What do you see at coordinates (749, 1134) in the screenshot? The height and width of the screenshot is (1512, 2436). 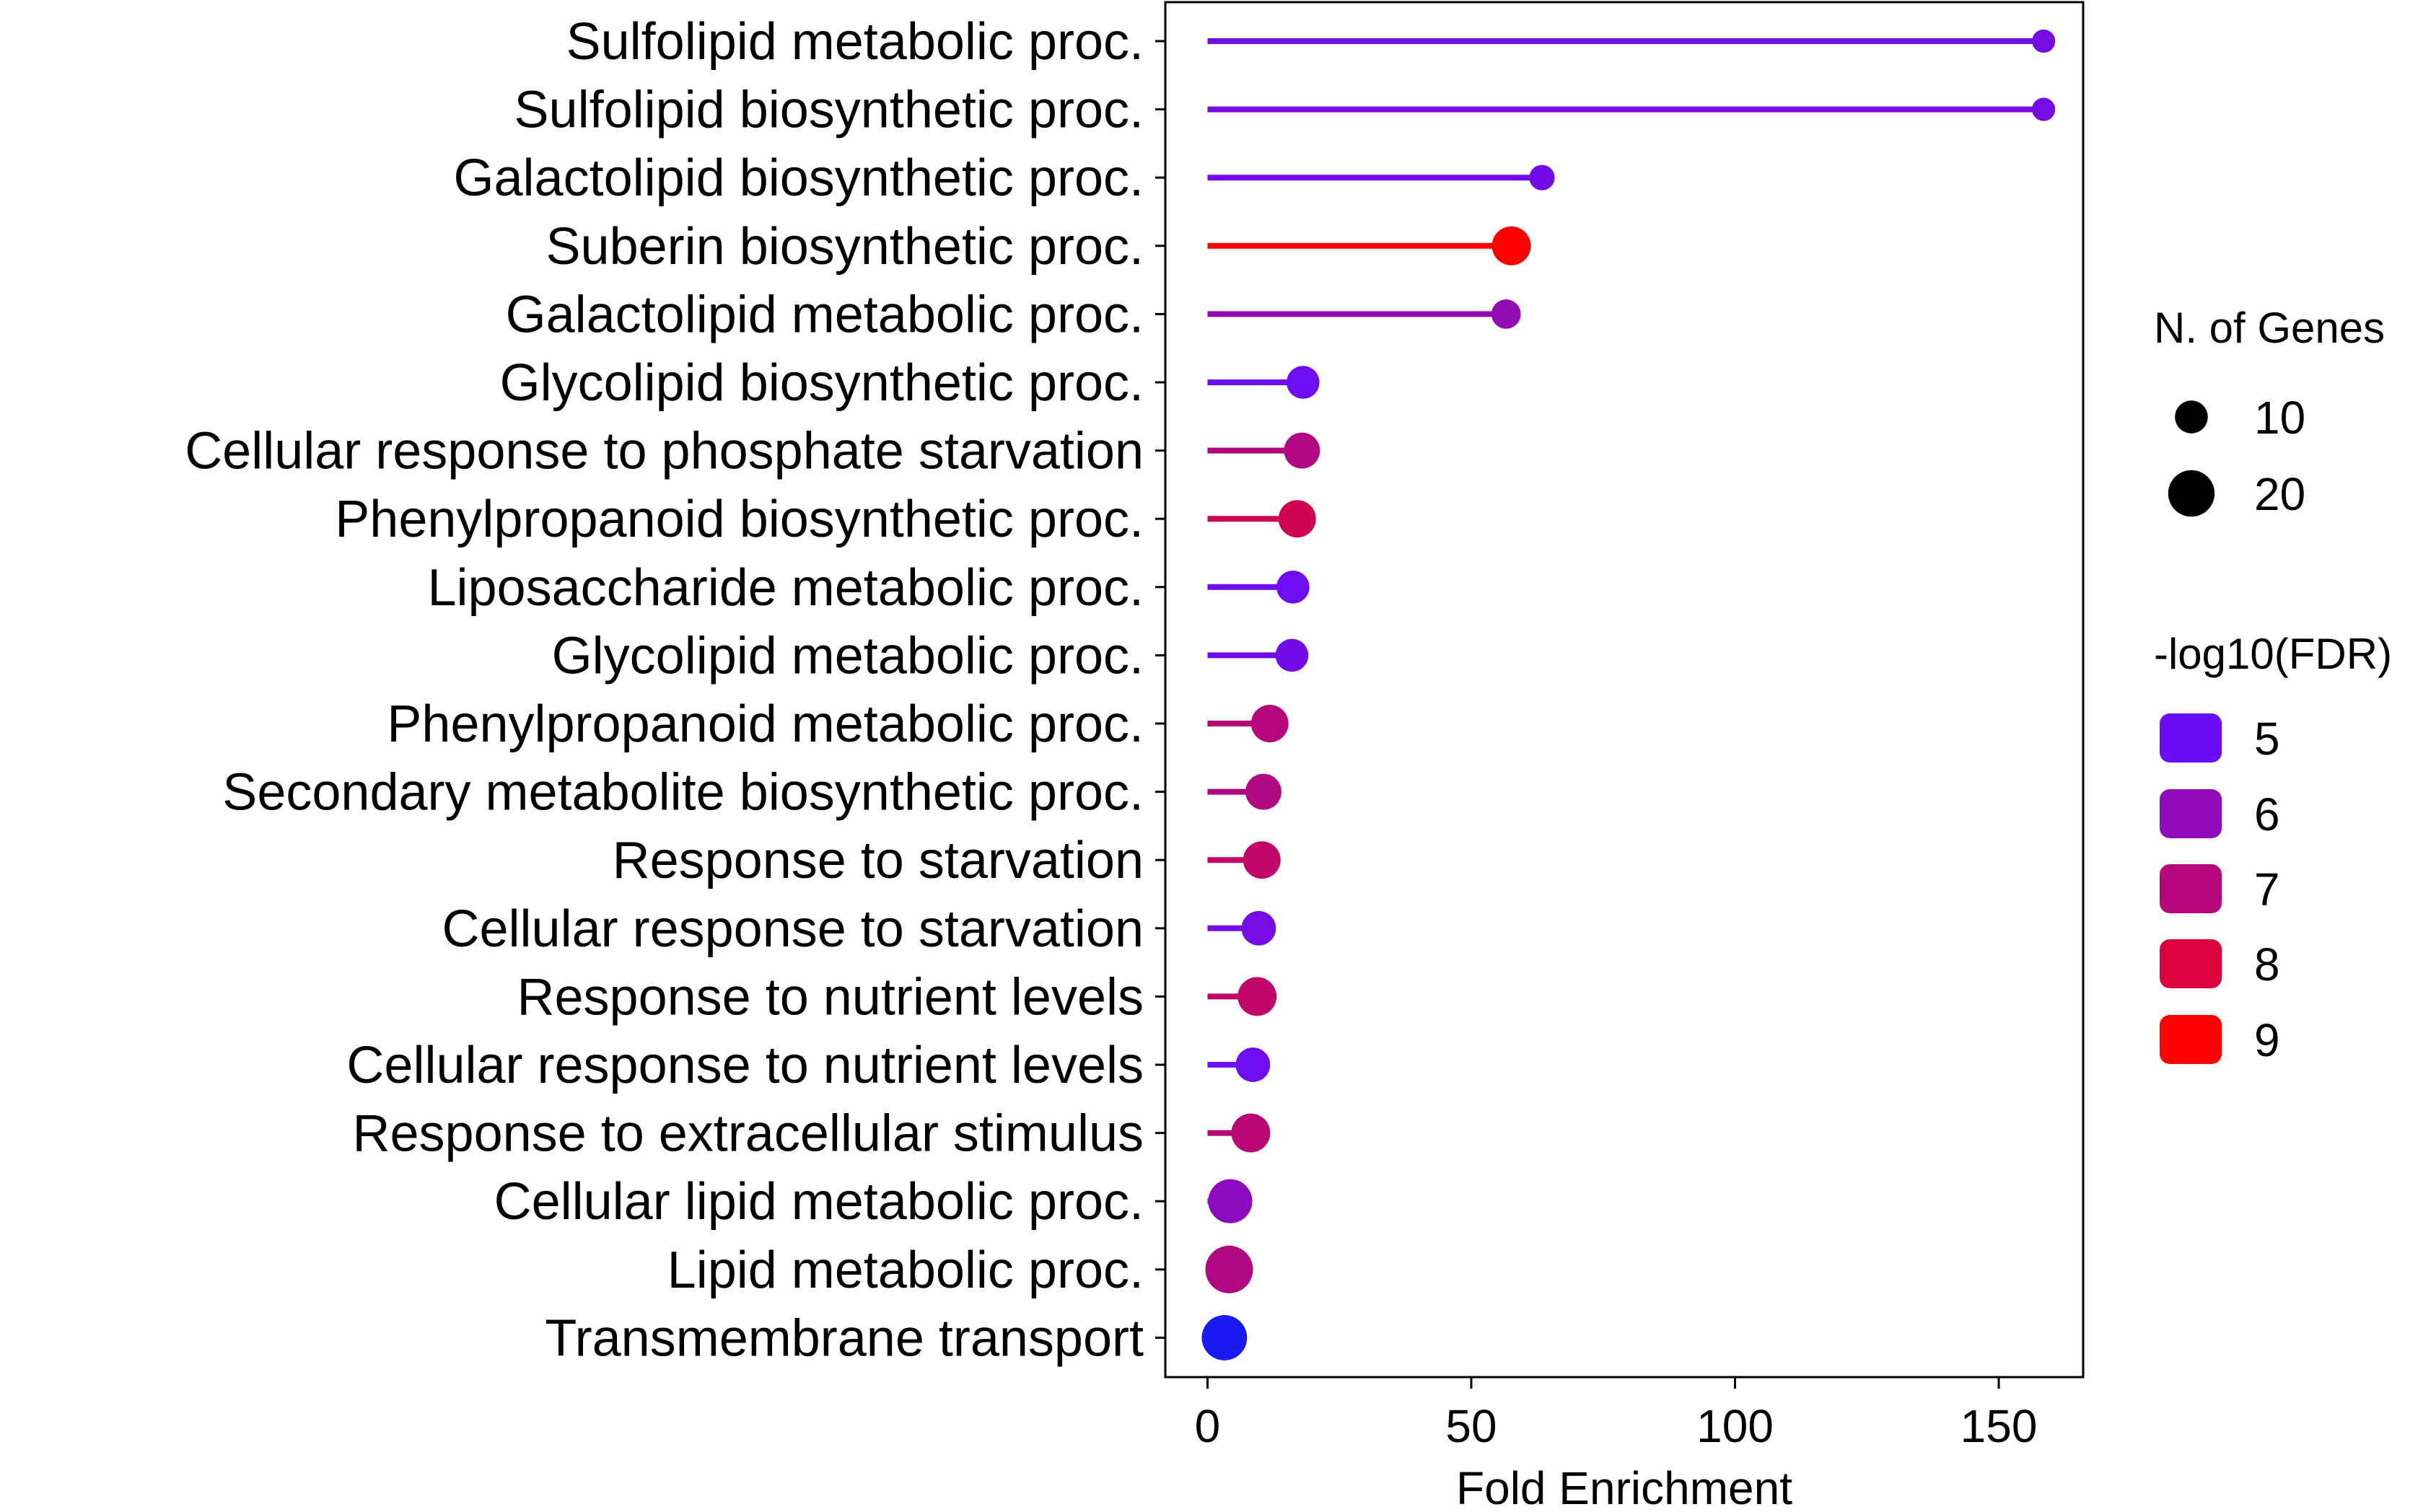 I see `category-label: Response to extracellular stimulus` at bounding box center [749, 1134].